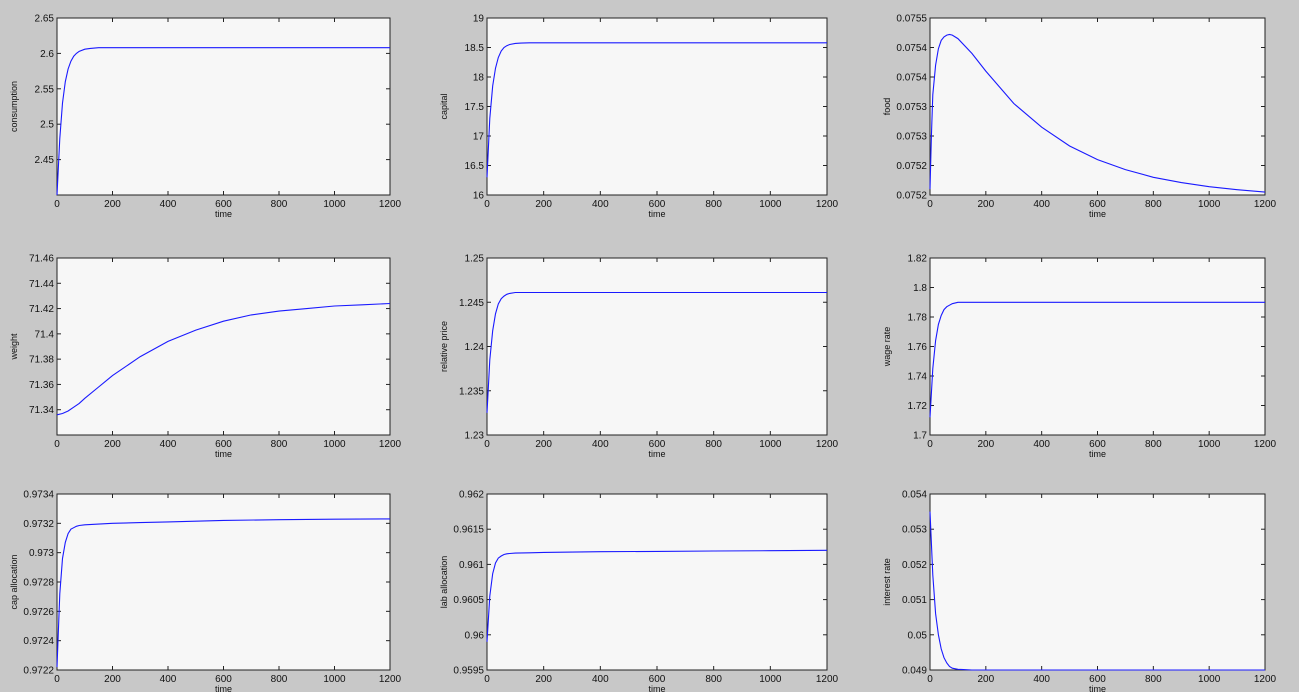  Describe the element at coordinates (41, 284) in the screenshot. I see `y-tick-label: 71.44` at that location.